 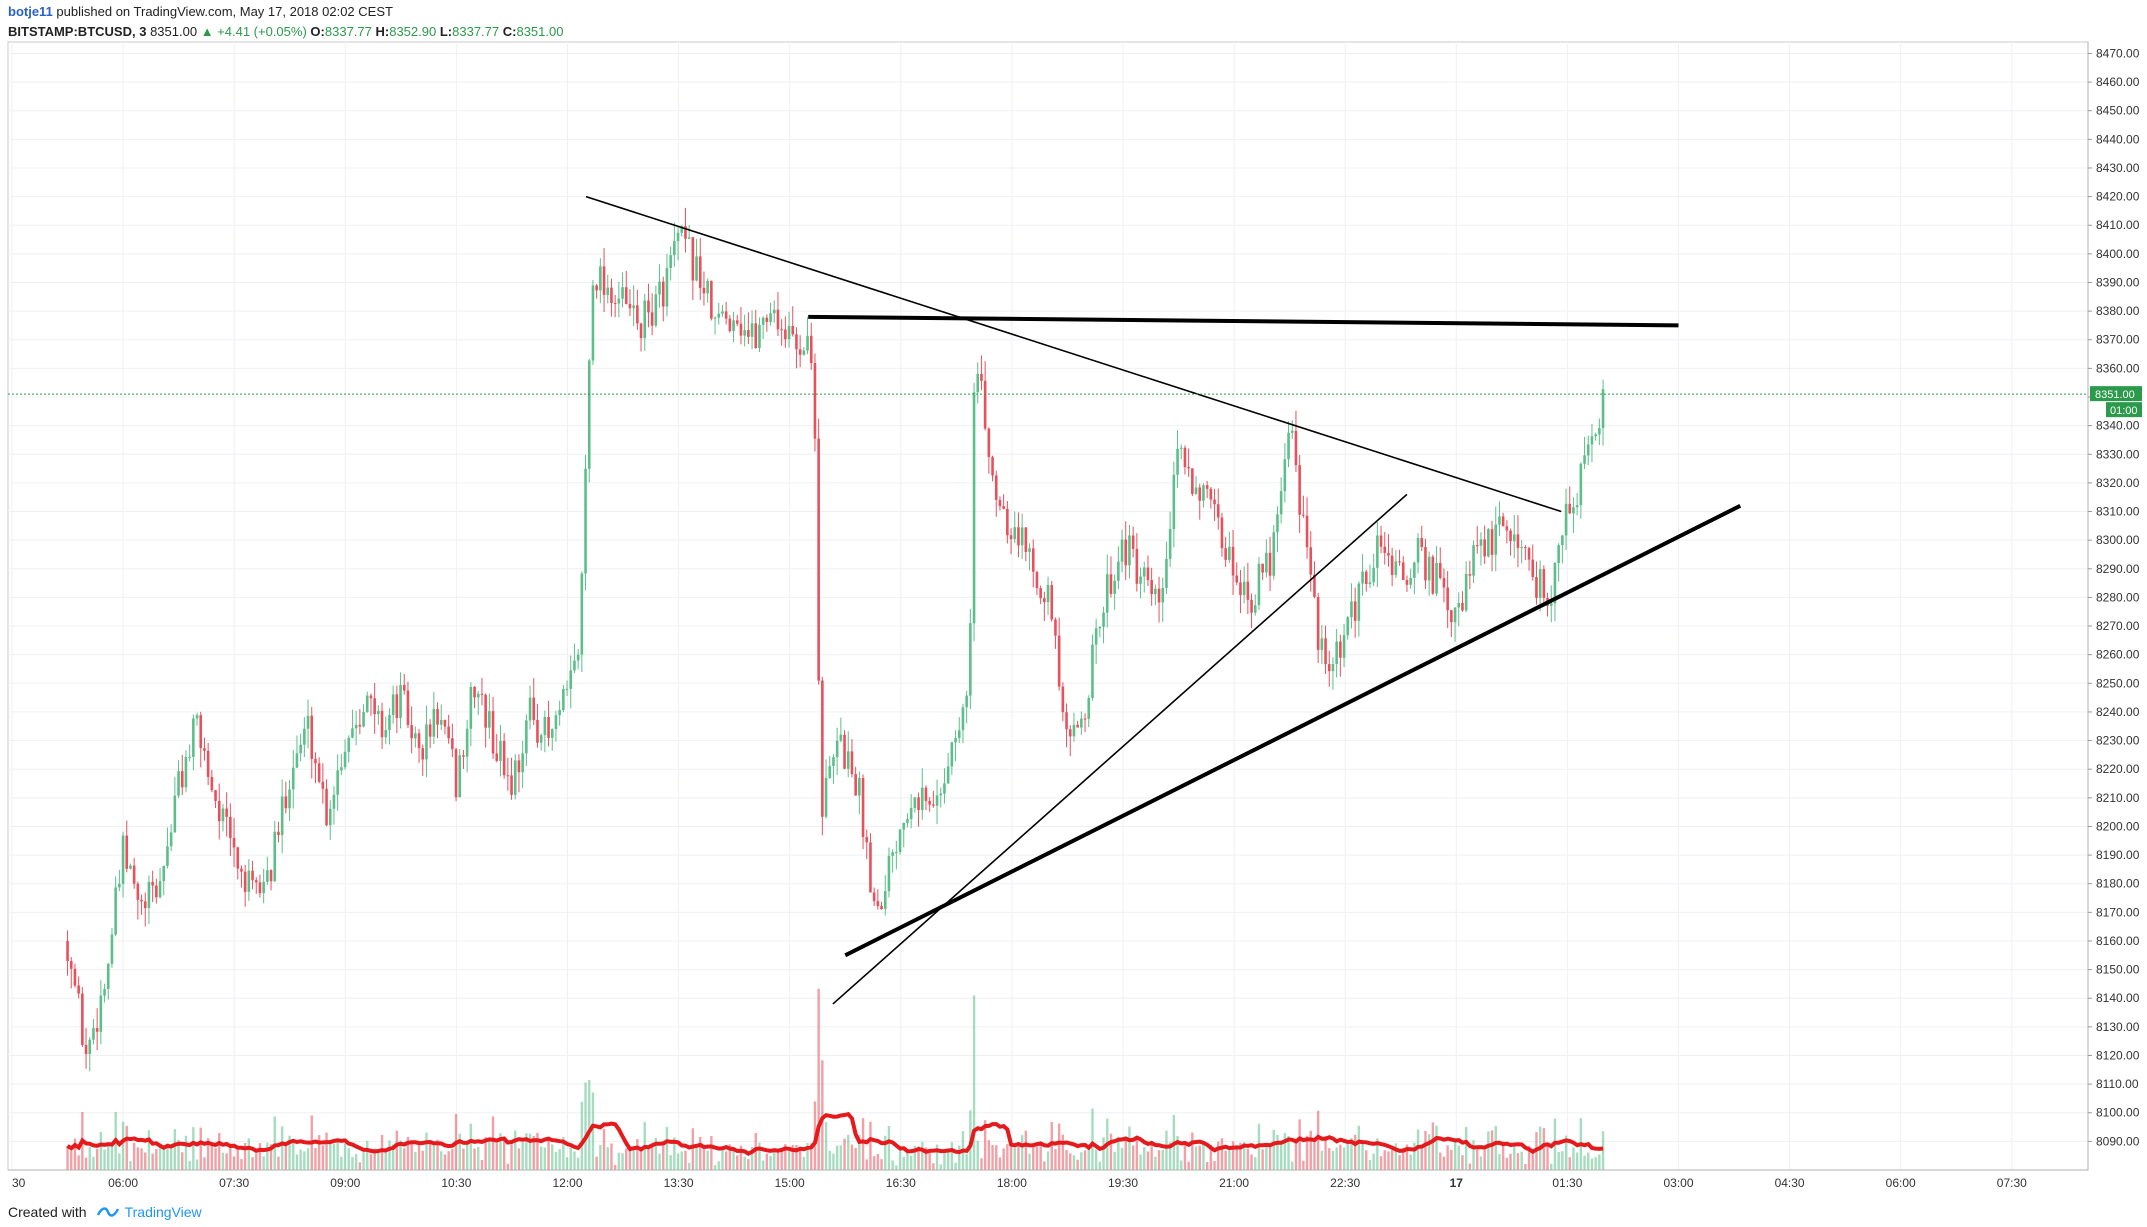 What do you see at coordinates (107, 1212) in the screenshot?
I see `tradingview-logo-icon` at bounding box center [107, 1212].